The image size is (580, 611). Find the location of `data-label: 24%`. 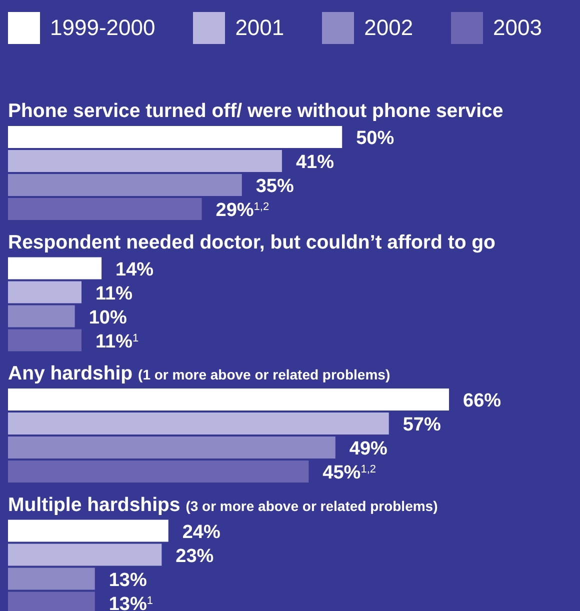

data-label: 24% is located at coordinates (201, 532).